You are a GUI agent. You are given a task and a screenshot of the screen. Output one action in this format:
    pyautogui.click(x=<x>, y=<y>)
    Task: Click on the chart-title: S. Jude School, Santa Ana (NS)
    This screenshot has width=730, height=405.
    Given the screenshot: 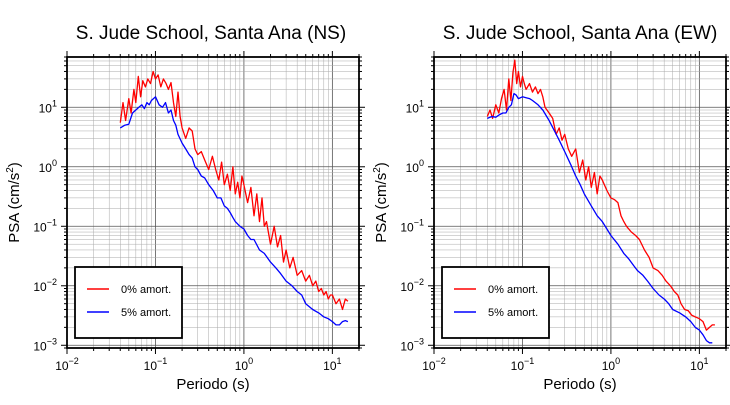 What is the action you would take?
    pyautogui.click(x=211, y=33)
    